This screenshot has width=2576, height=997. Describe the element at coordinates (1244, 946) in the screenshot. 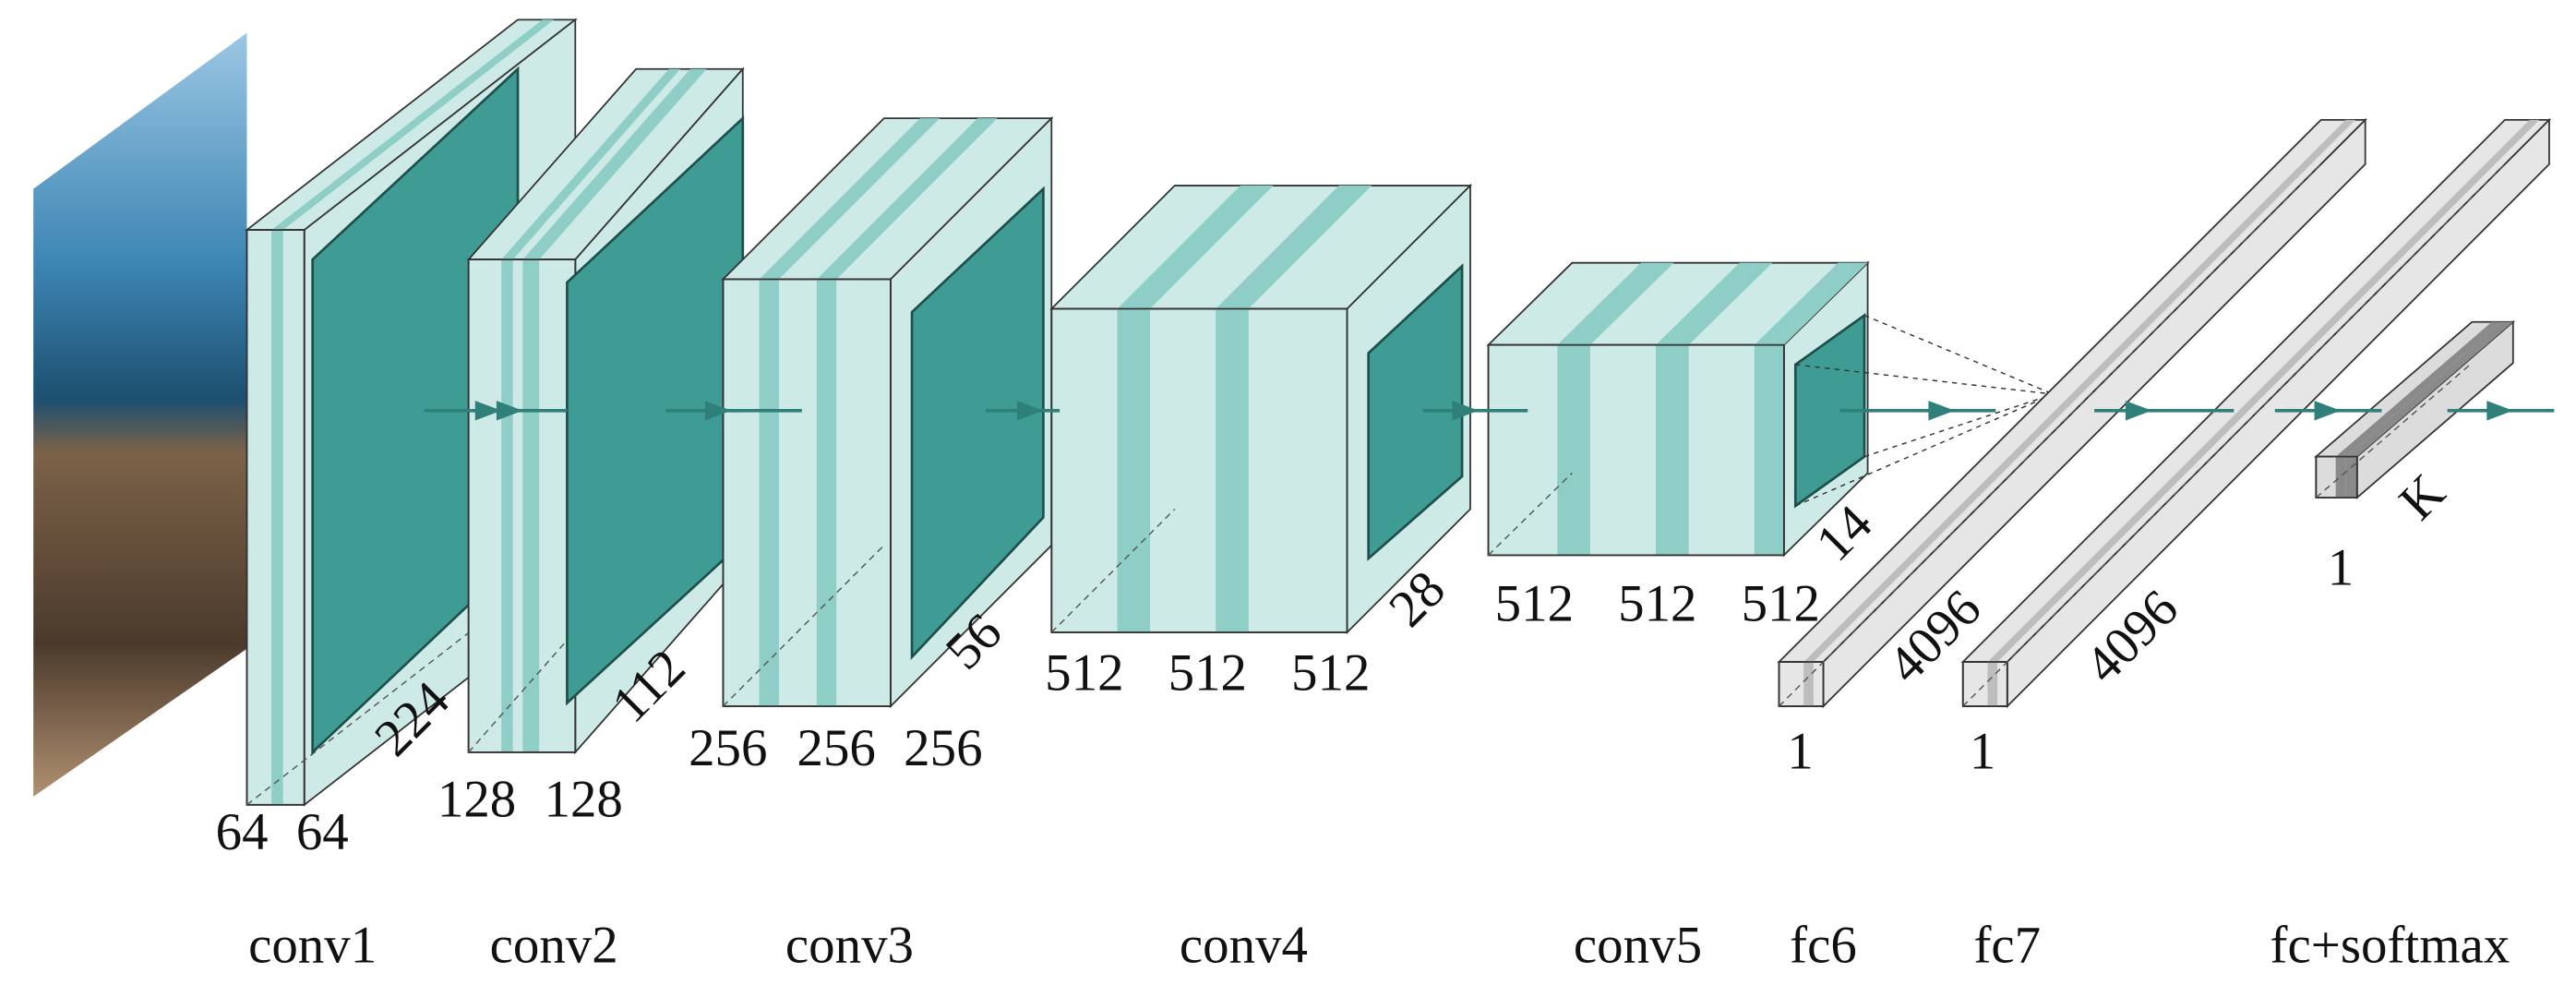

I see `stage-name: conv4` at that location.